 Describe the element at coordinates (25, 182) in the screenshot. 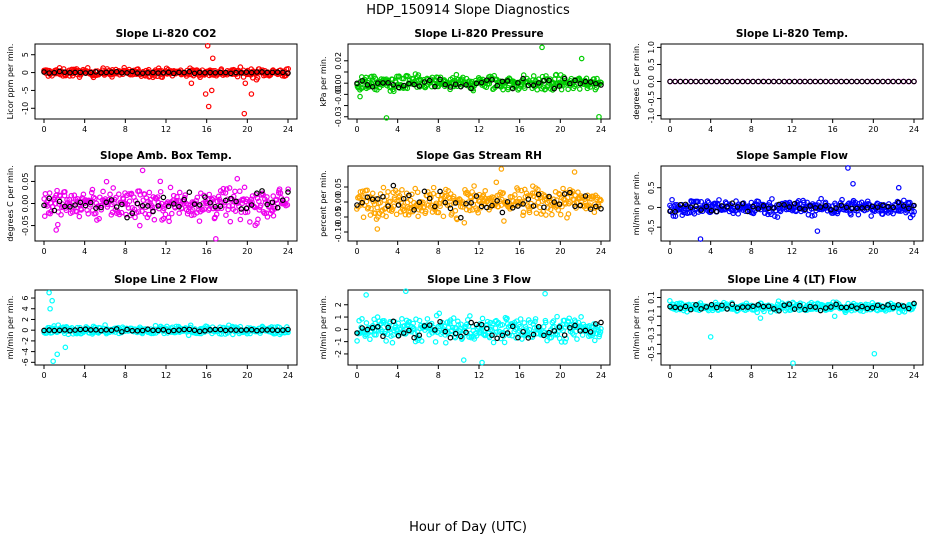

I see `y-tick-label: 0.05` at that location.